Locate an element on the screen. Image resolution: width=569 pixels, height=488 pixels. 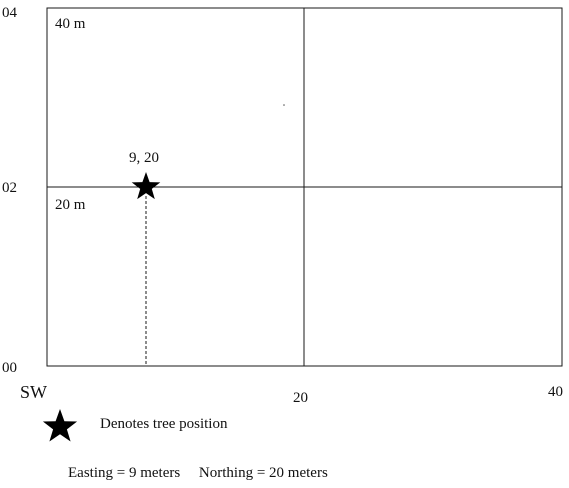
legend-text: Denotes tree position is located at coordinates (164, 424).